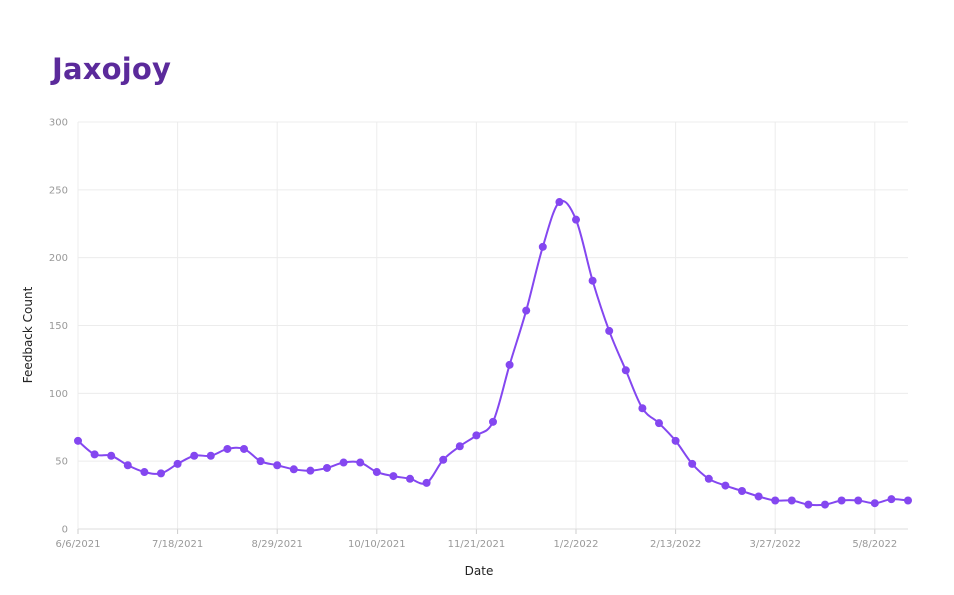  What do you see at coordinates (61, 462) in the screenshot?
I see `y-tick-label: 50` at bounding box center [61, 462].